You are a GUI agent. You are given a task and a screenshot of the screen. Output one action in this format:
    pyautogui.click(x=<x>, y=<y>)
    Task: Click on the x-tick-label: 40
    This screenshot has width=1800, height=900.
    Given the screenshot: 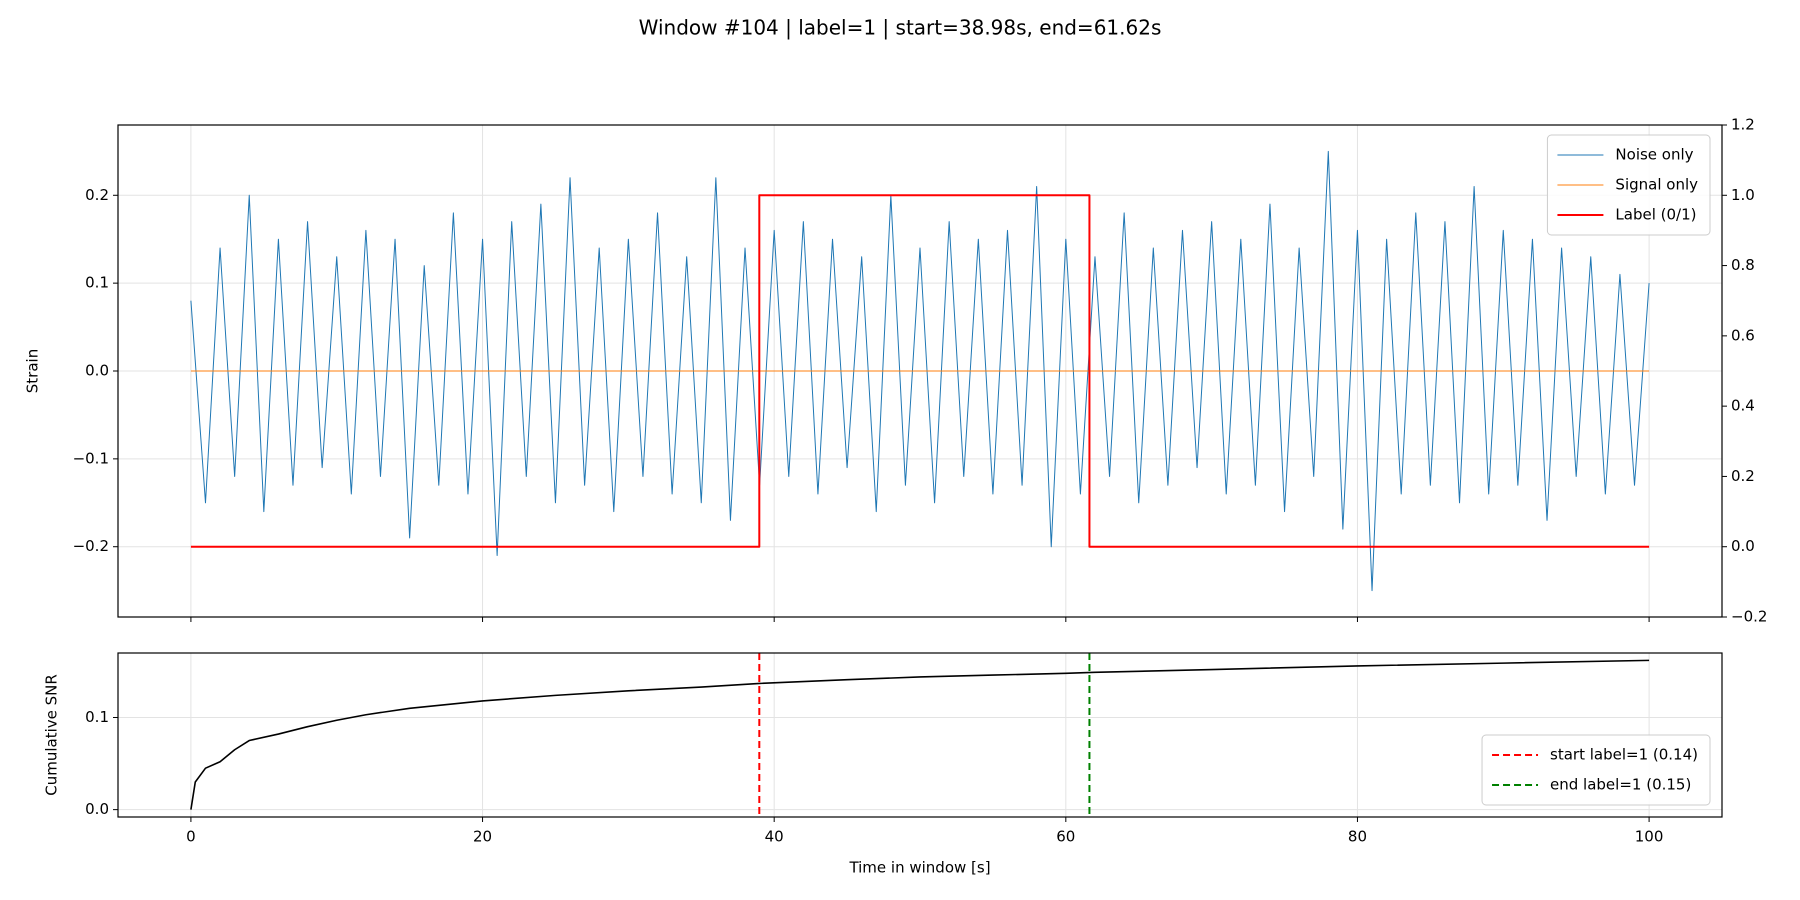 What is the action you would take?
    pyautogui.click(x=774, y=837)
    